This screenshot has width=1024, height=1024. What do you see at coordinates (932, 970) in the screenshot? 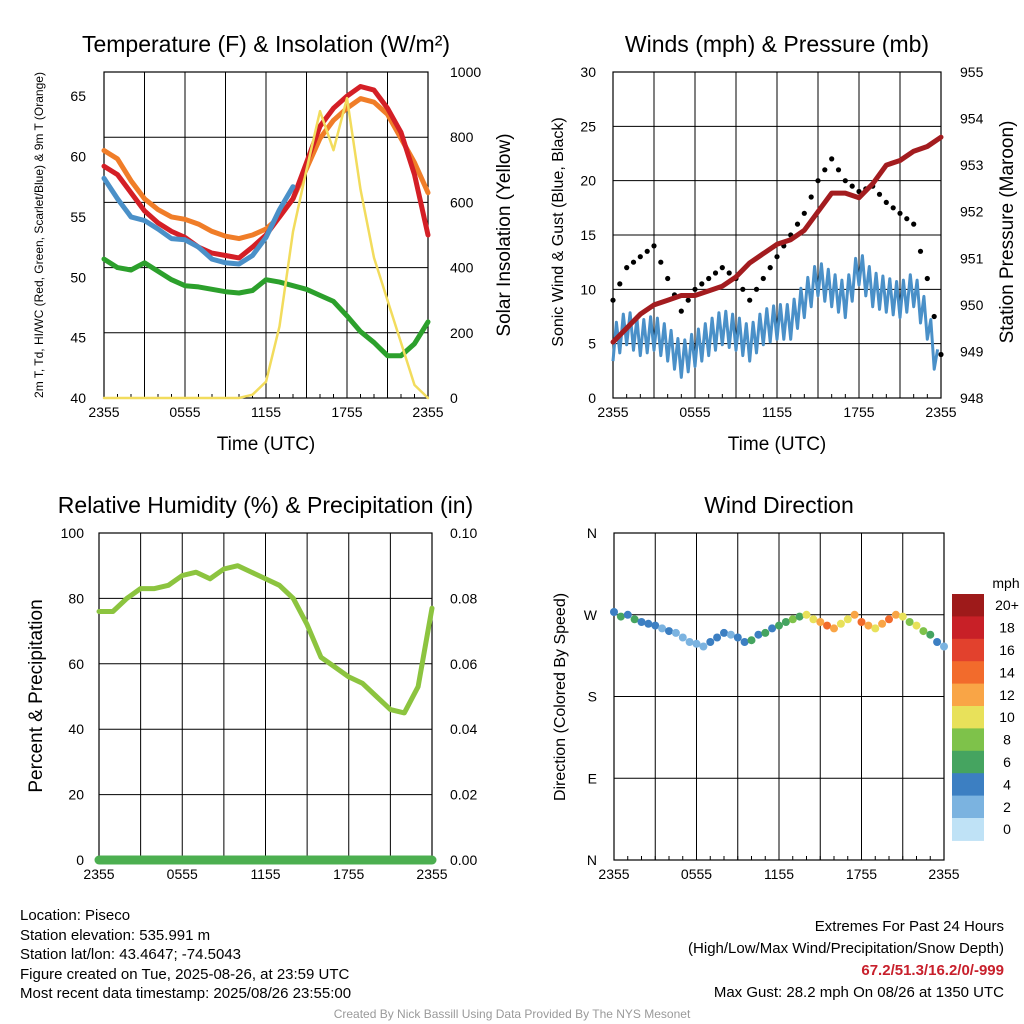
I see `extremes-values: 67.2/51.3/16.2/0/-999` at bounding box center [932, 970].